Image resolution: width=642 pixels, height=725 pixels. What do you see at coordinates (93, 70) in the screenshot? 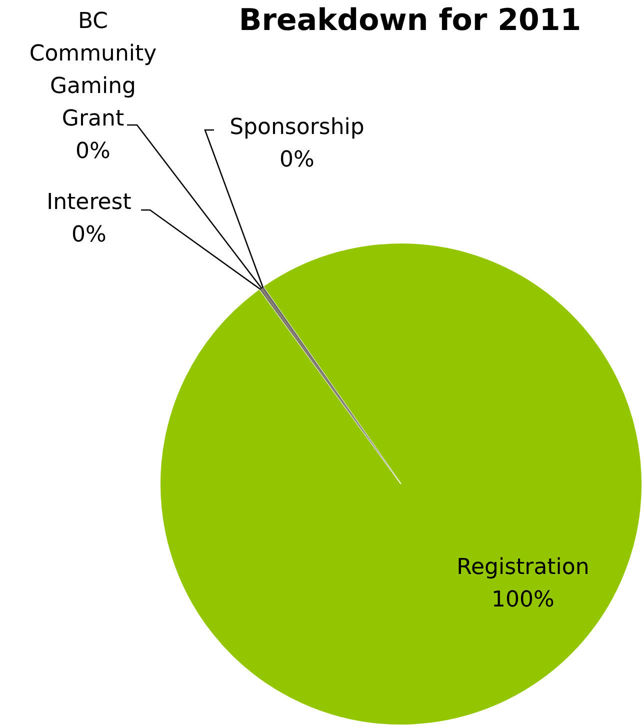
I see `slice-label: BC Community Gaming Grant` at bounding box center [93, 70].